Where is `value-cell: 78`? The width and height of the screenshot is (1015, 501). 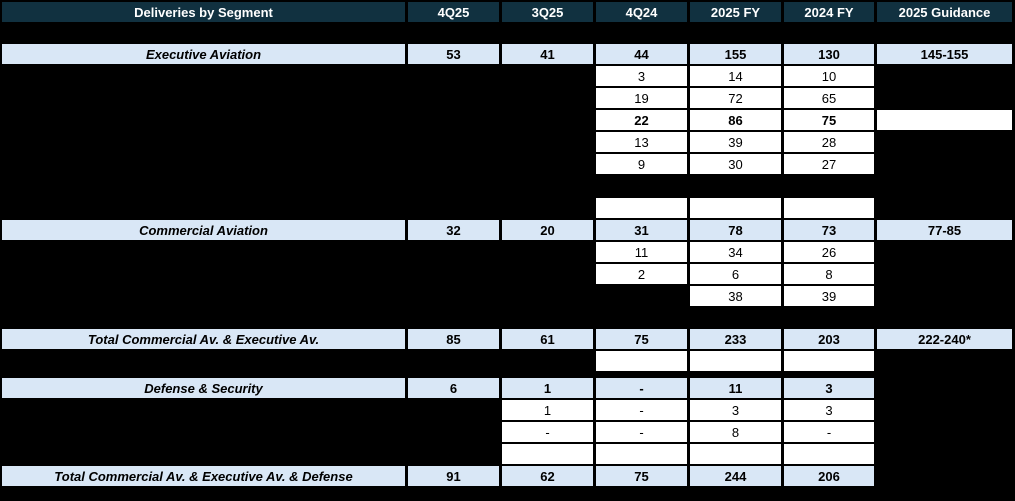 value-cell: 78 is located at coordinates (737, 231).